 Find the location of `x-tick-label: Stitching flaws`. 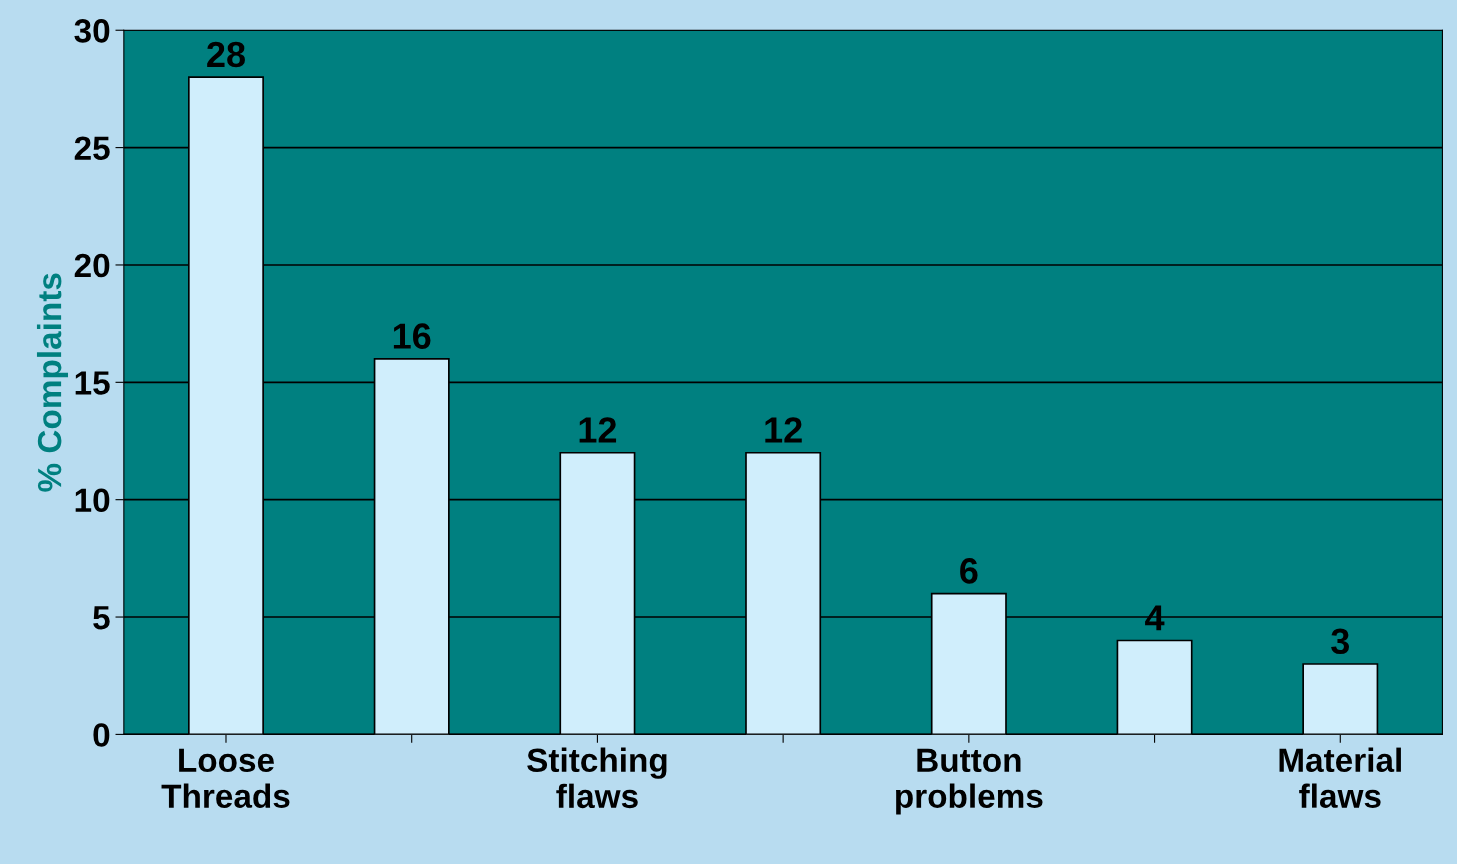

x-tick-label: Stitching flaws is located at coordinates (597, 778).